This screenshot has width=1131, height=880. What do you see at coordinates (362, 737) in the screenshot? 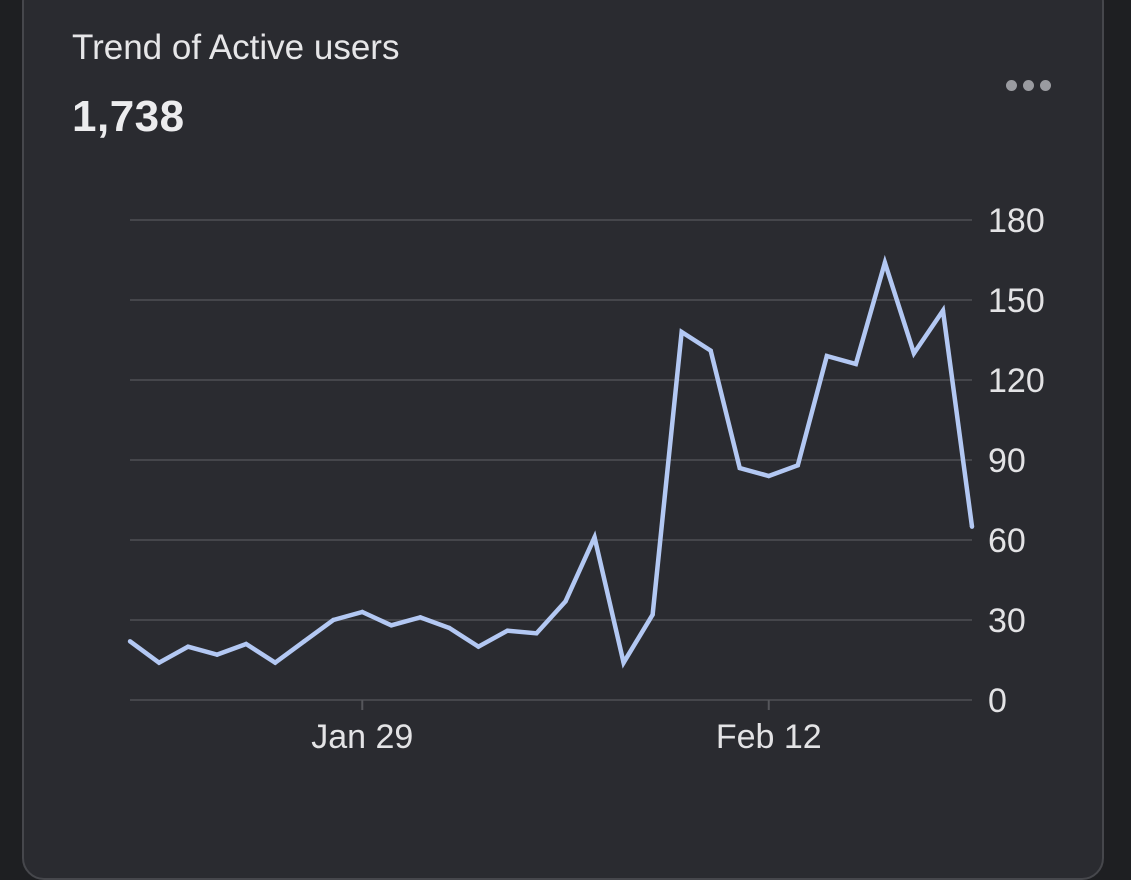
I see `x-tick-label: Jan 29` at bounding box center [362, 737].